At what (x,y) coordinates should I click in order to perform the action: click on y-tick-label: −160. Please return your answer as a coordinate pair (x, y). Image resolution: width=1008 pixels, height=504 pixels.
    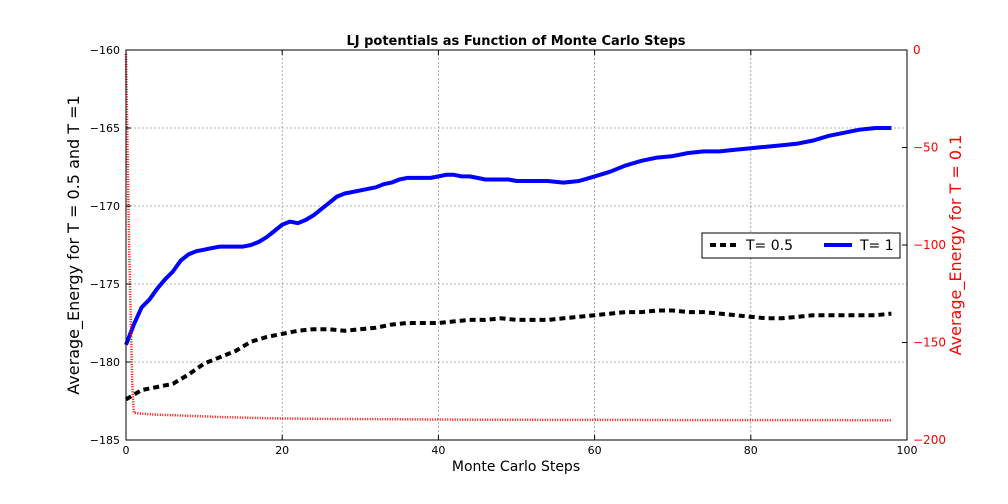
    Looking at the image, I should click on (105, 50).